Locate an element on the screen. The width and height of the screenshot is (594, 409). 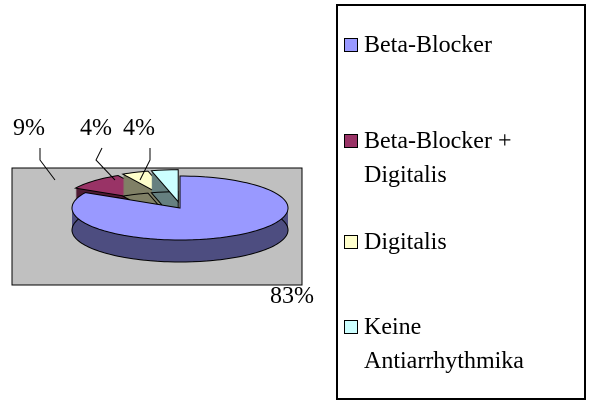
legend-label: Digitalis is located at coordinates (405, 242).